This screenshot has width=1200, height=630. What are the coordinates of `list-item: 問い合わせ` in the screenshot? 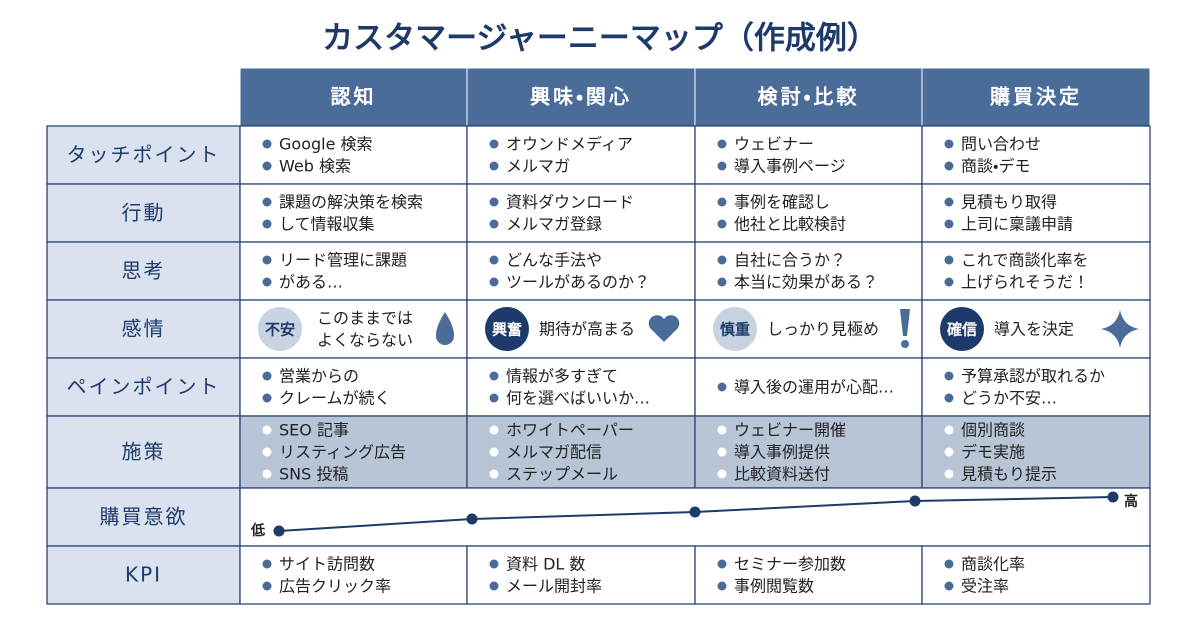 It's located at (1001, 144).